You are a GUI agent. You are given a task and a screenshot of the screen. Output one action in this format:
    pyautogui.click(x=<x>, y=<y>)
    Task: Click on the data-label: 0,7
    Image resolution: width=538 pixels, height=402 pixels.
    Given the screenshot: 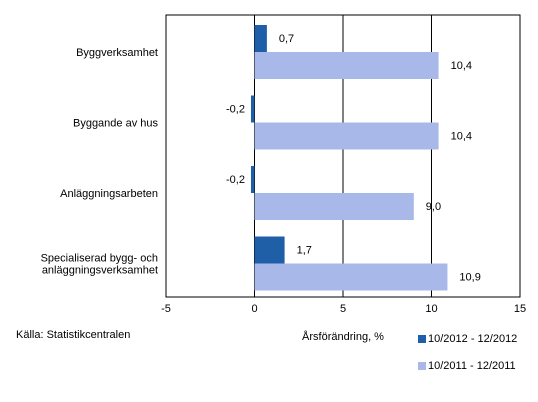 What is the action you would take?
    pyautogui.click(x=286, y=39)
    